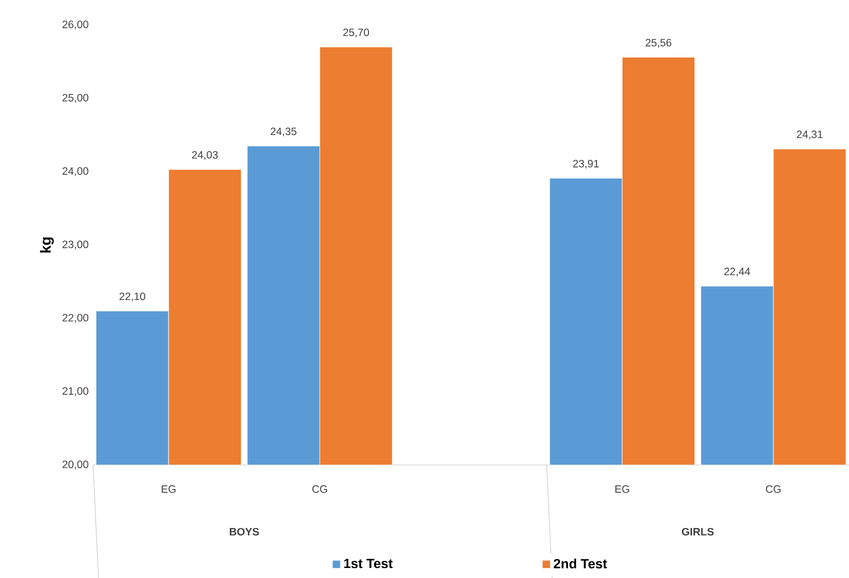  I want to click on y-tick-label: 25,00, so click(75, 98).